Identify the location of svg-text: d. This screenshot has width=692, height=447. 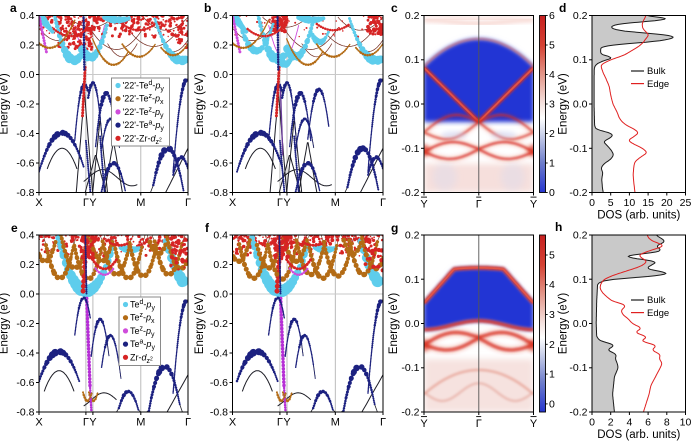
(562, 8).